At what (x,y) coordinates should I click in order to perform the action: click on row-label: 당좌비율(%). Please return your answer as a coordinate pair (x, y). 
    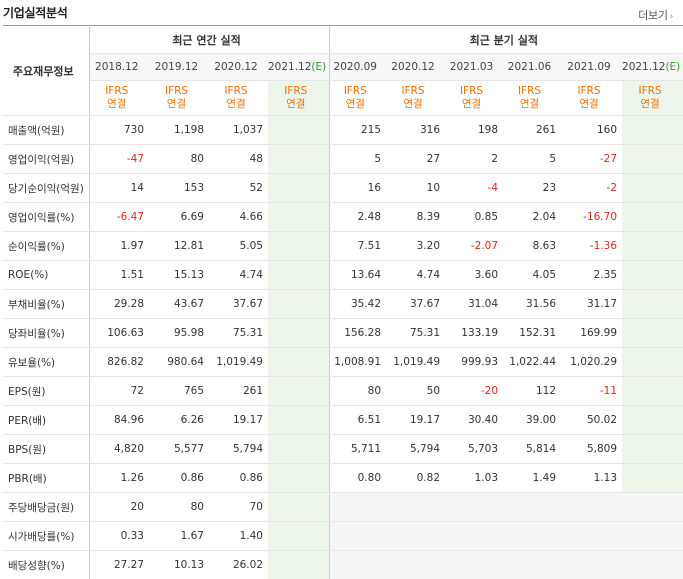
    Looking at the image, I should click on (46, 333).